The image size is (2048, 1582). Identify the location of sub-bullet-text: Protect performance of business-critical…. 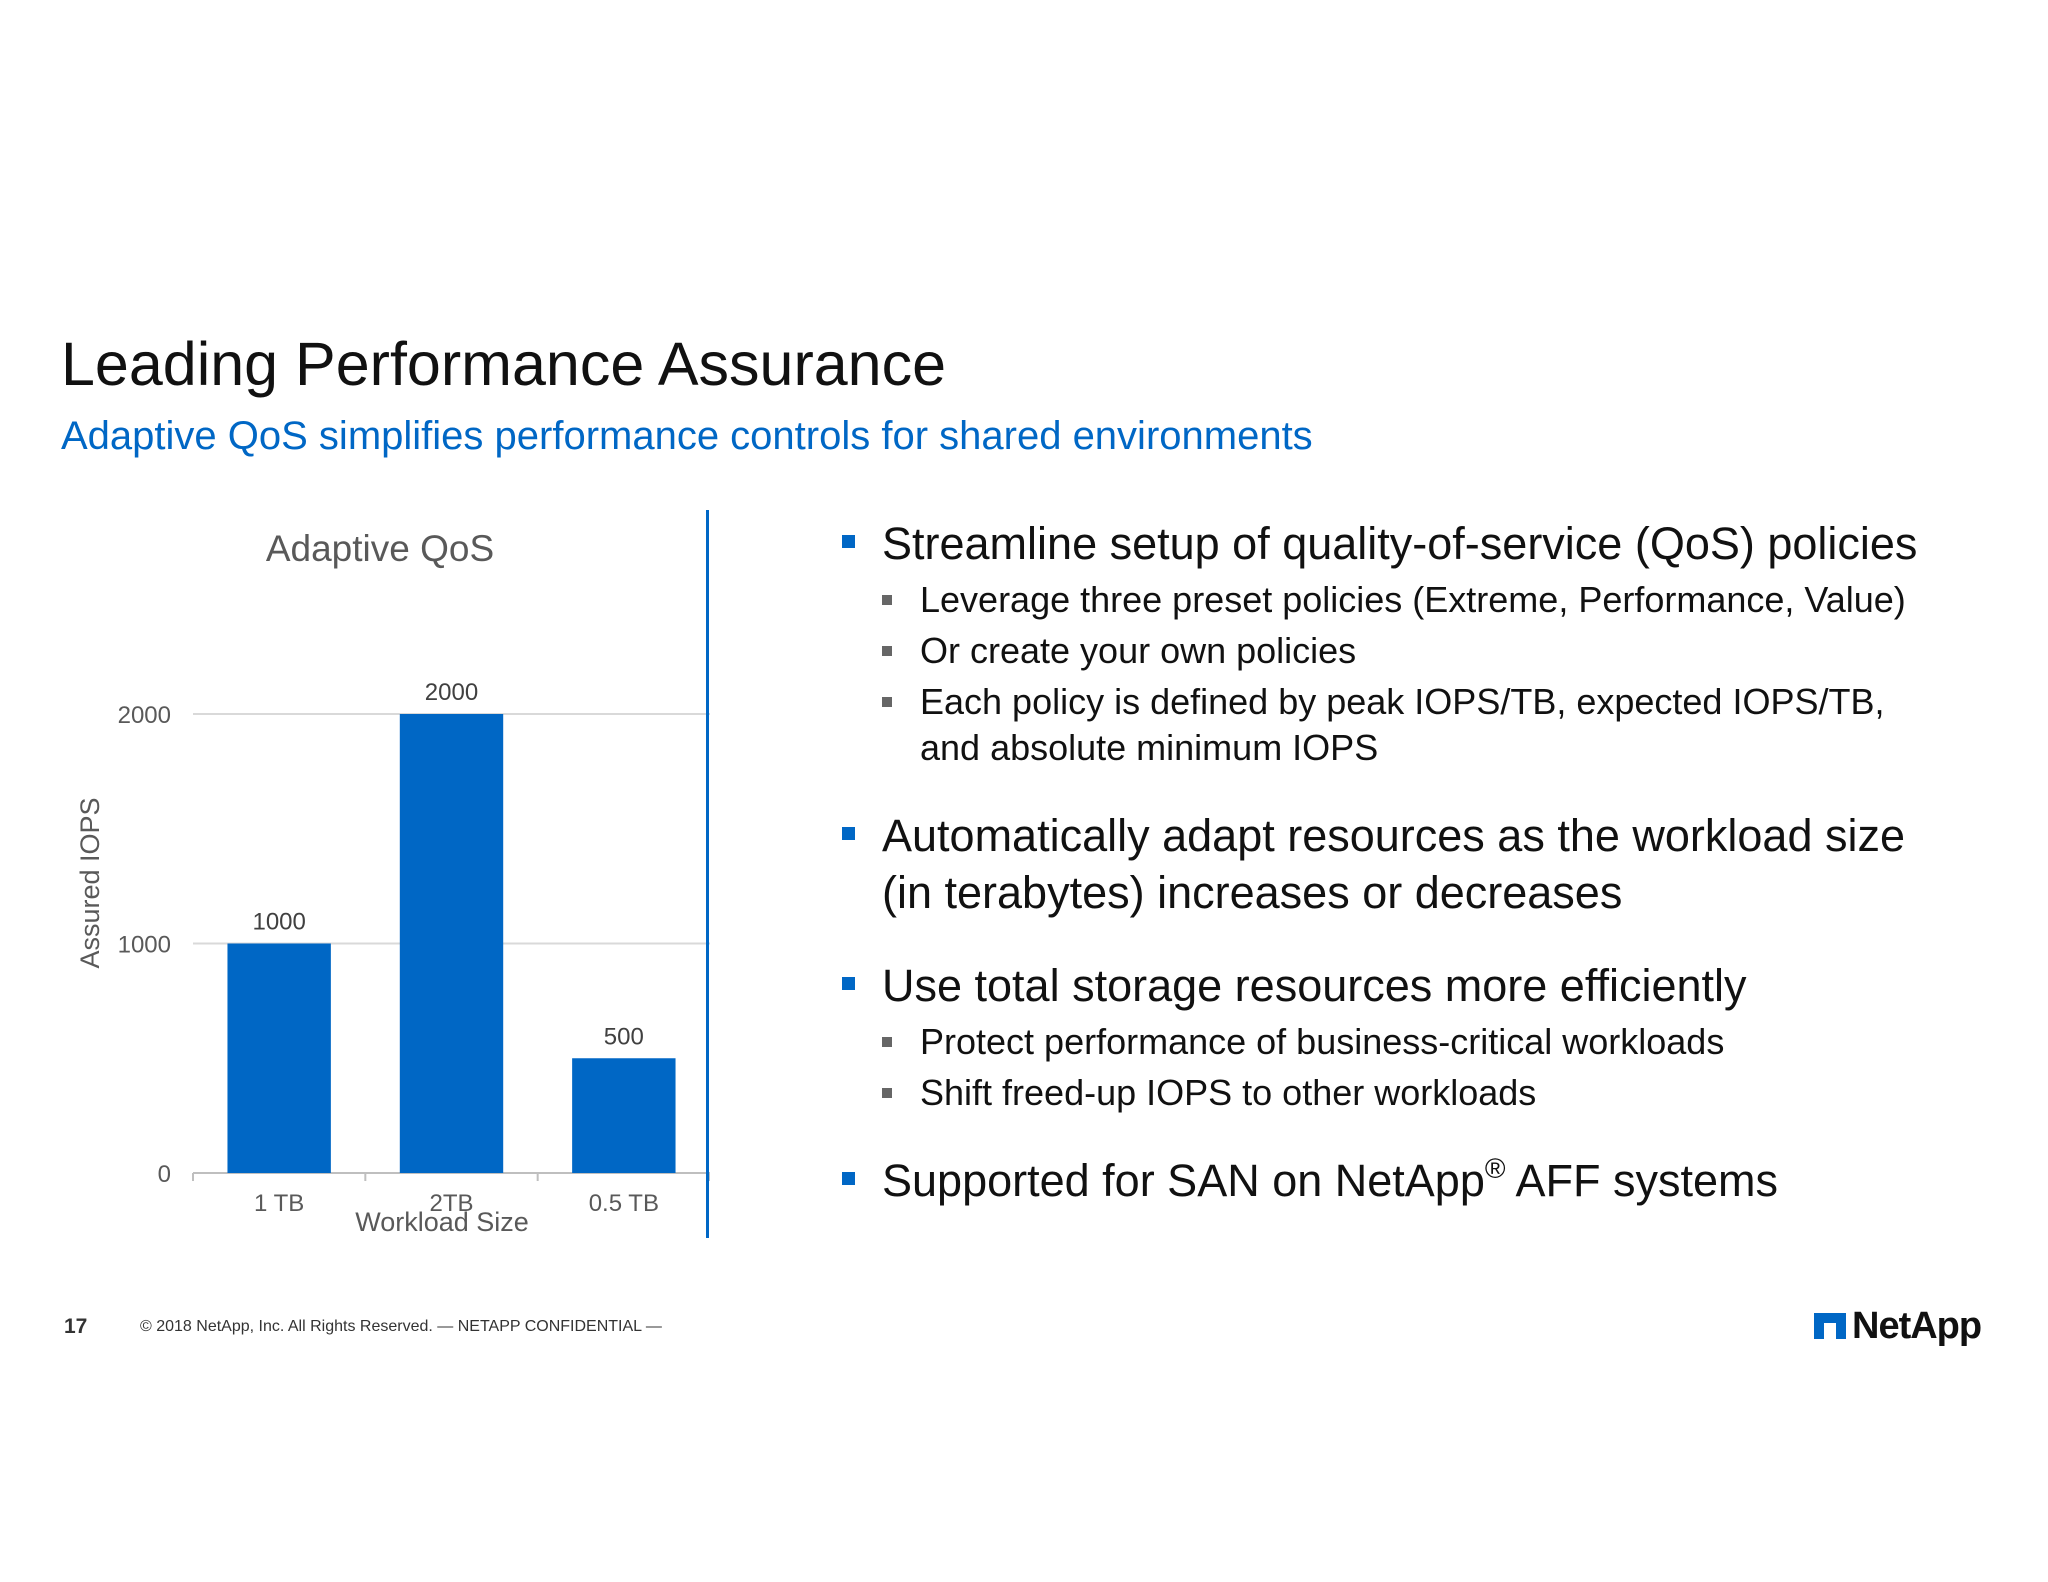
(1322, 1041).